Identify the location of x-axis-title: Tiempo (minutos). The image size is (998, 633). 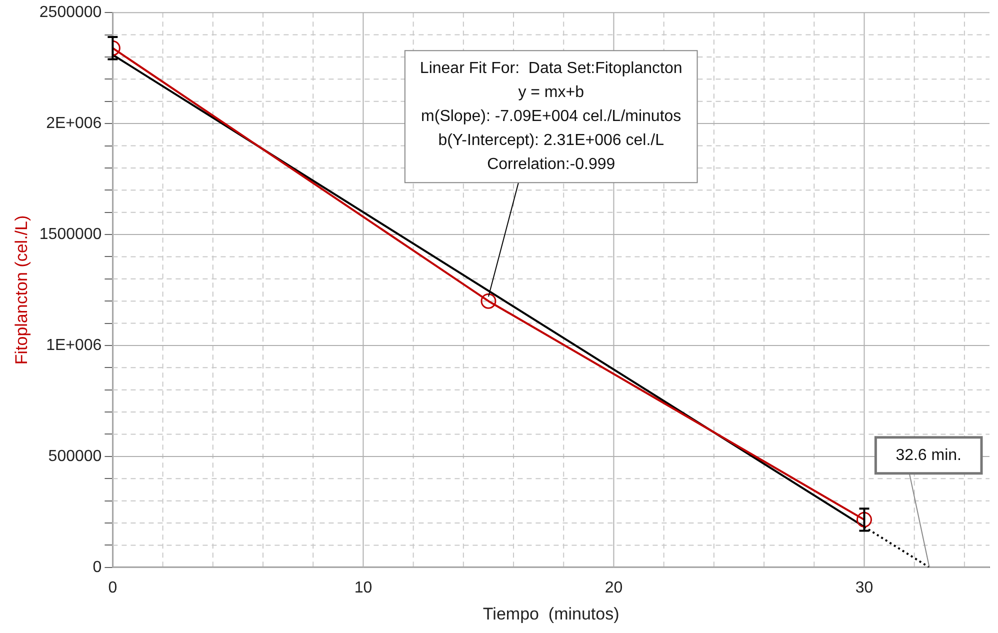
(551, 614).